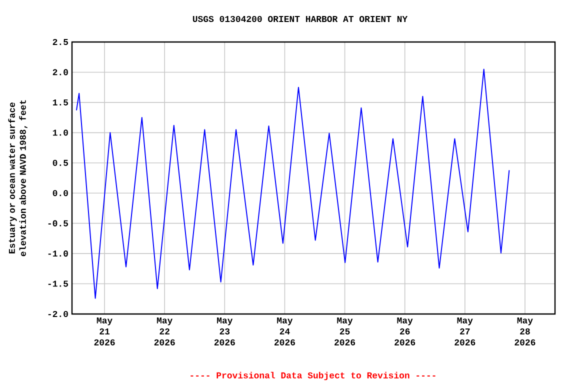 Image resolution: width=576 pixels, height=384 pixels. What do you see at coordinates (60, 102) in the screenshot?
I see `y-tick-label: 1.5` at bounding box center [60, 102].